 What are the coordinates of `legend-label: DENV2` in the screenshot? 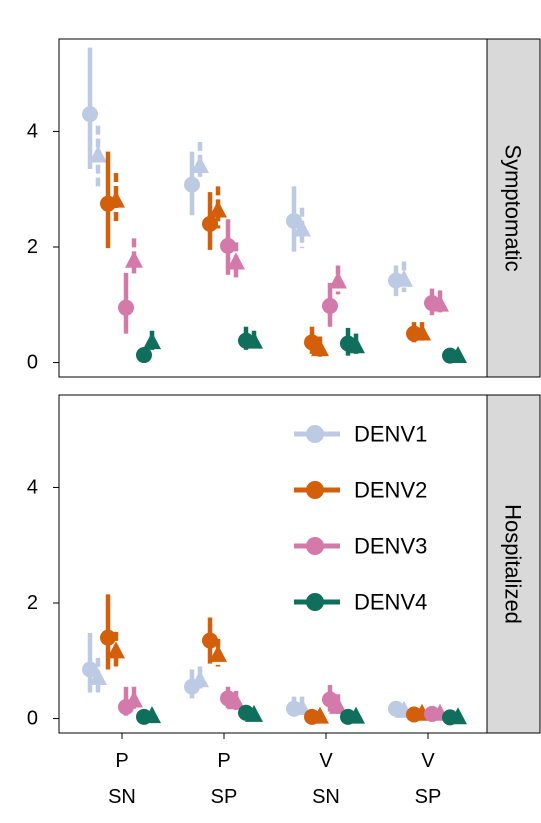 It's located at (390, 490).